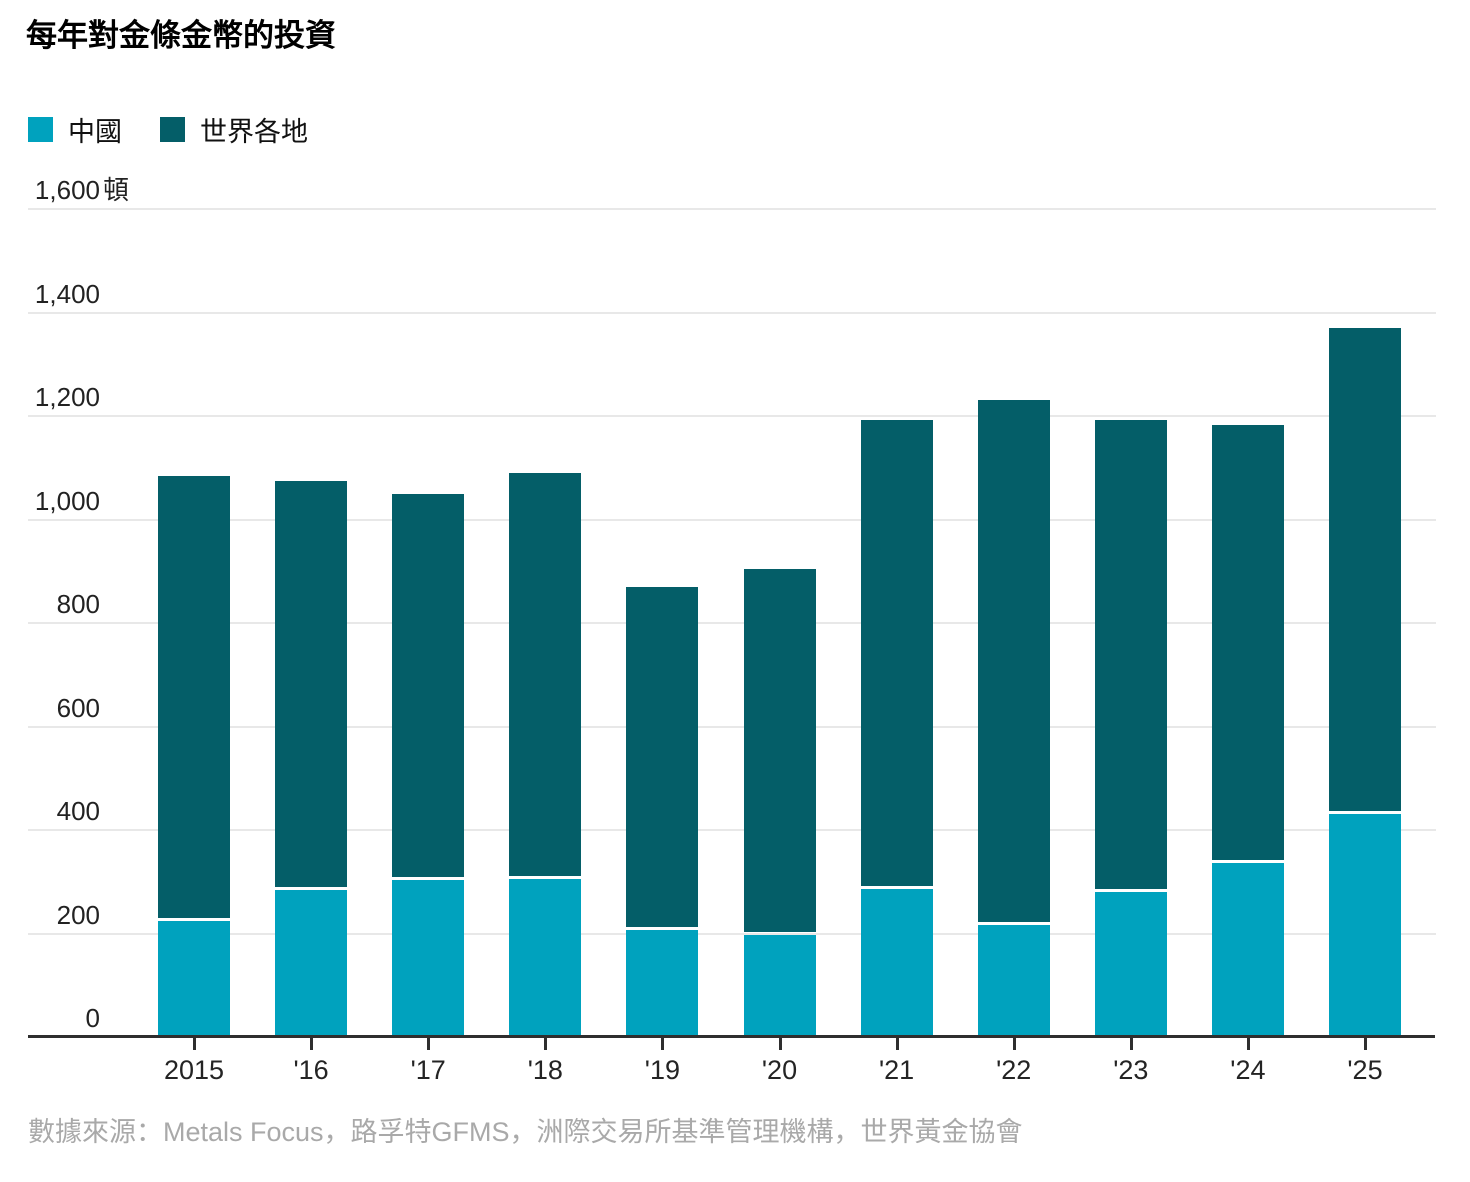  I want to click on y-axis-label-1000: 1,000, so click(67, 500).